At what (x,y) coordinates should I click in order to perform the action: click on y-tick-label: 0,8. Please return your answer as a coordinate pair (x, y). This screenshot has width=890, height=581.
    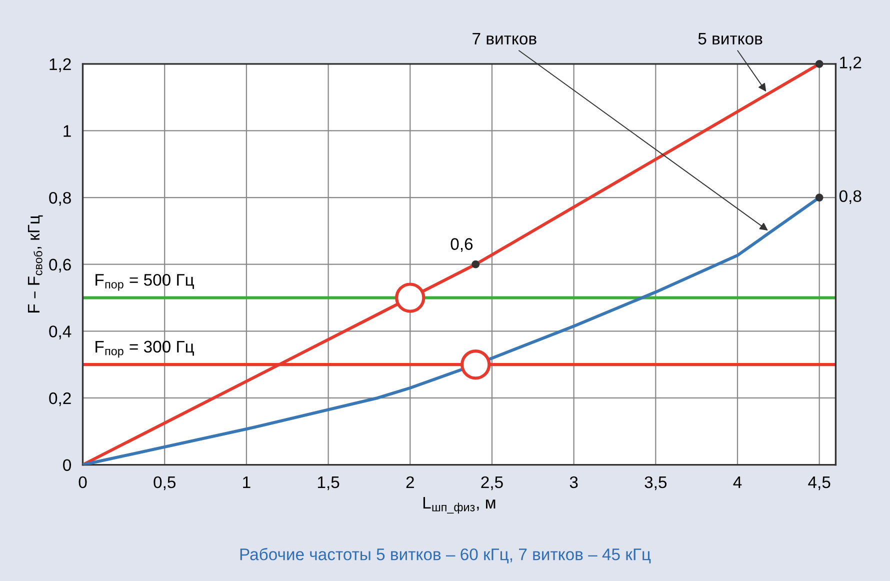
    Looking at the image, I should click on (60, 199).